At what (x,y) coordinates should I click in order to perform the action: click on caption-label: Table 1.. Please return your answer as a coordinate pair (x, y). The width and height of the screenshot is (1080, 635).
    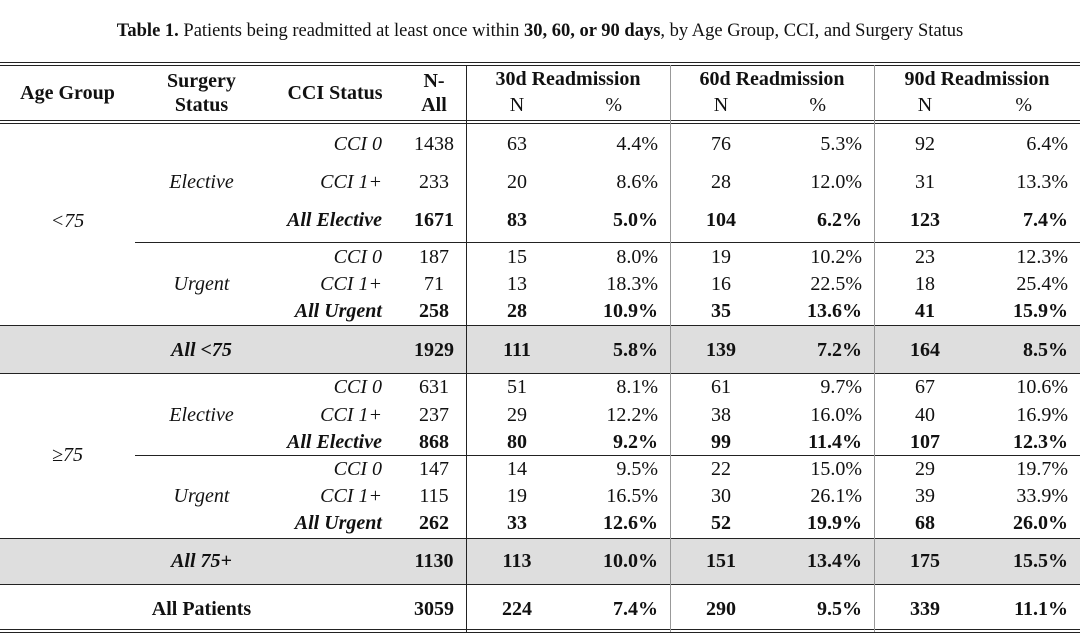
    Looking at the image, I should click on (147, 31).